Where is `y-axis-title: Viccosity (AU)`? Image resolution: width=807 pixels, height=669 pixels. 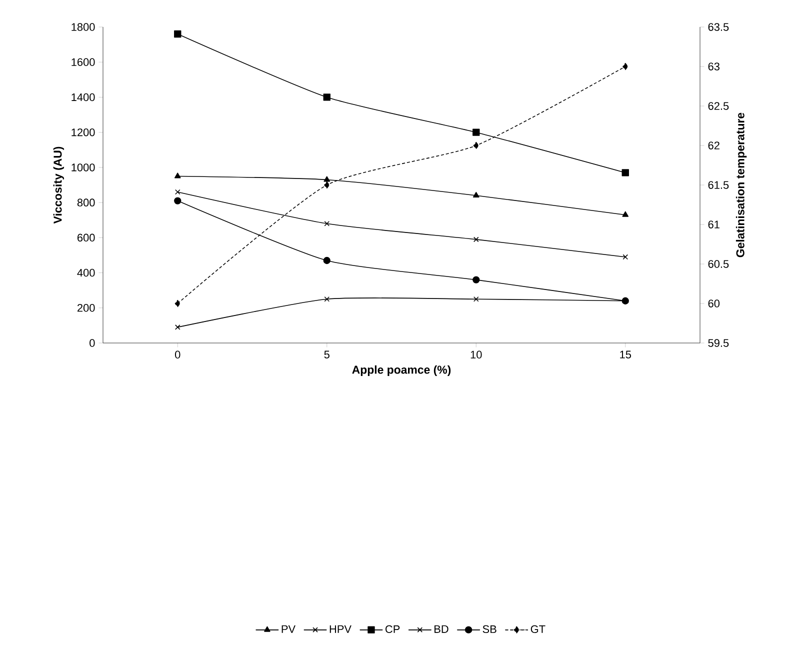 y-axis-title: Viccosity (AU) is located at coordinates (58, 185).